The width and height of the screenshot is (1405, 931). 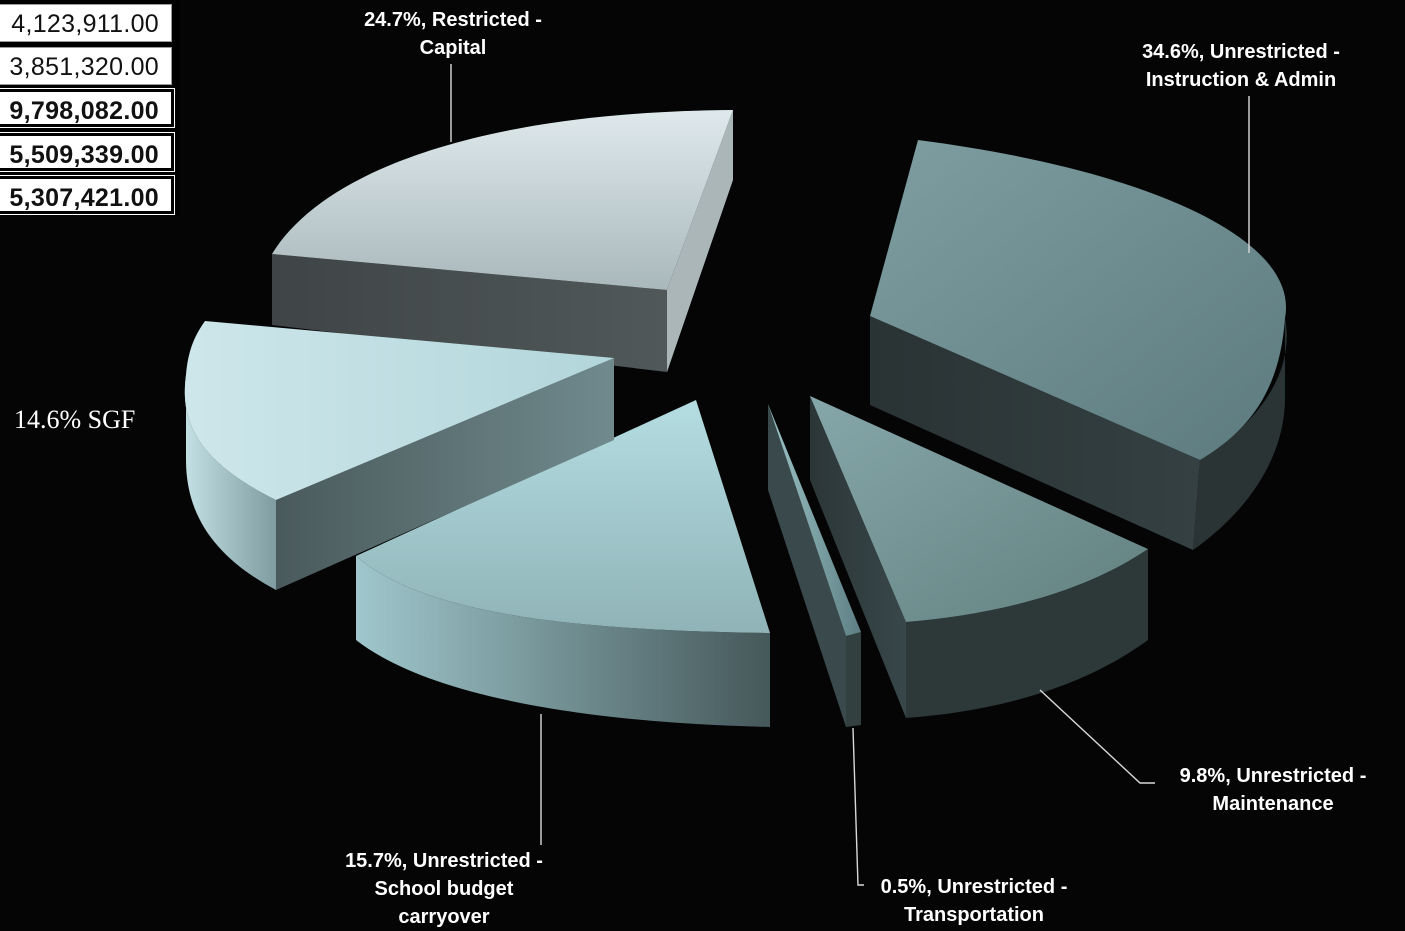 What do you see at coordinates (1097, 736) in the screenshot?
I see `leader-line-maintenance` at bounding box center [1097, 736].